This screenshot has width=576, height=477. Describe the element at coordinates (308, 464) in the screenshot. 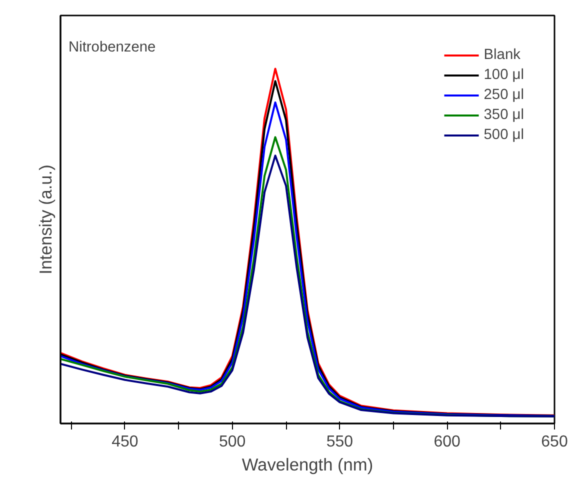

I see `x-axis-title: Wavelength (nm)` at that location.